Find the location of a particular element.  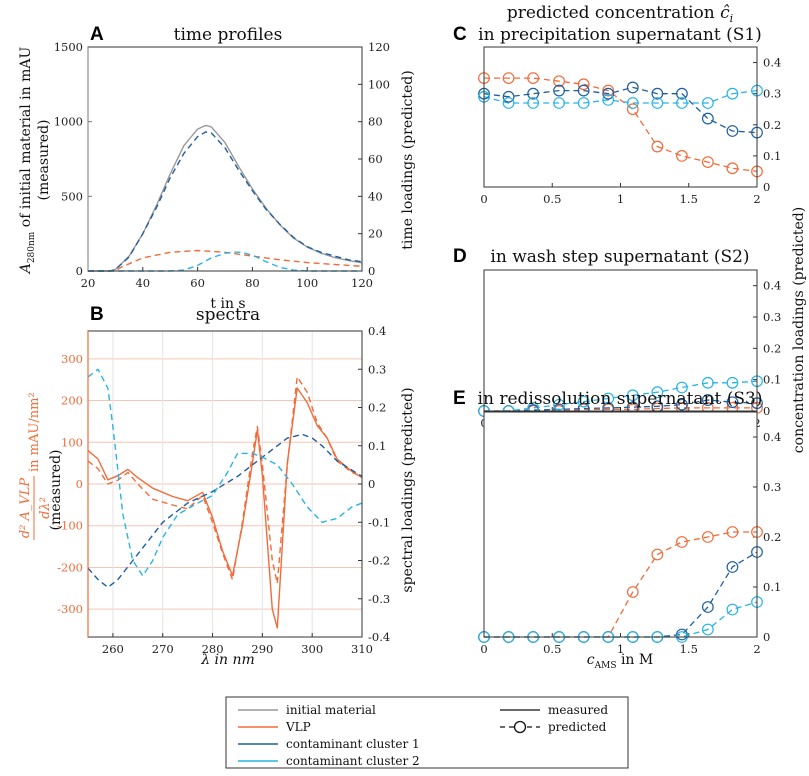

series-line-vlp is located at coordinates (621, 125).